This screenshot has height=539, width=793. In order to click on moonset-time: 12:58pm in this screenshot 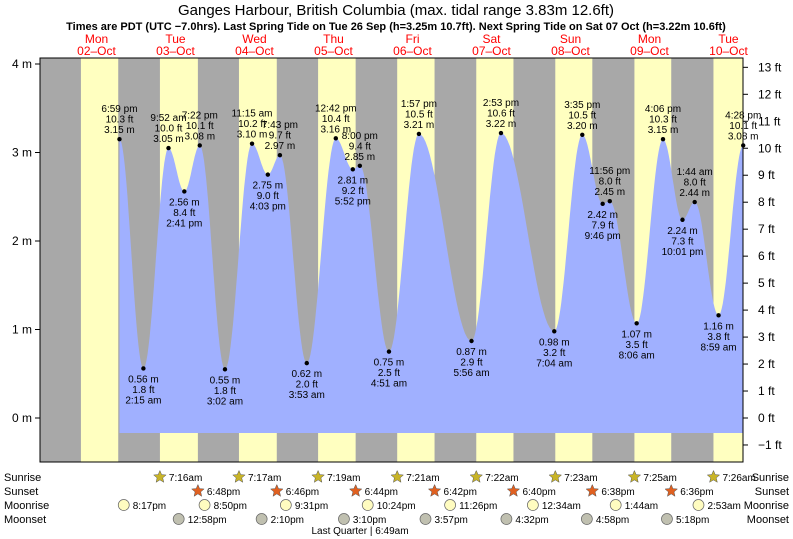, I will do `click(207, 520)`.